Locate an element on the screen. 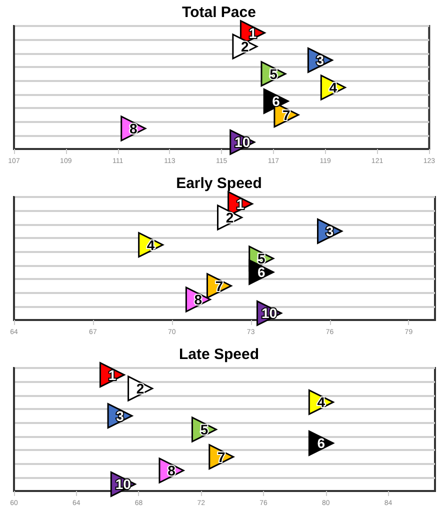 This screenshot has height=513, width=438. chart-title: Early Speed is located at coordinates (219, 183).